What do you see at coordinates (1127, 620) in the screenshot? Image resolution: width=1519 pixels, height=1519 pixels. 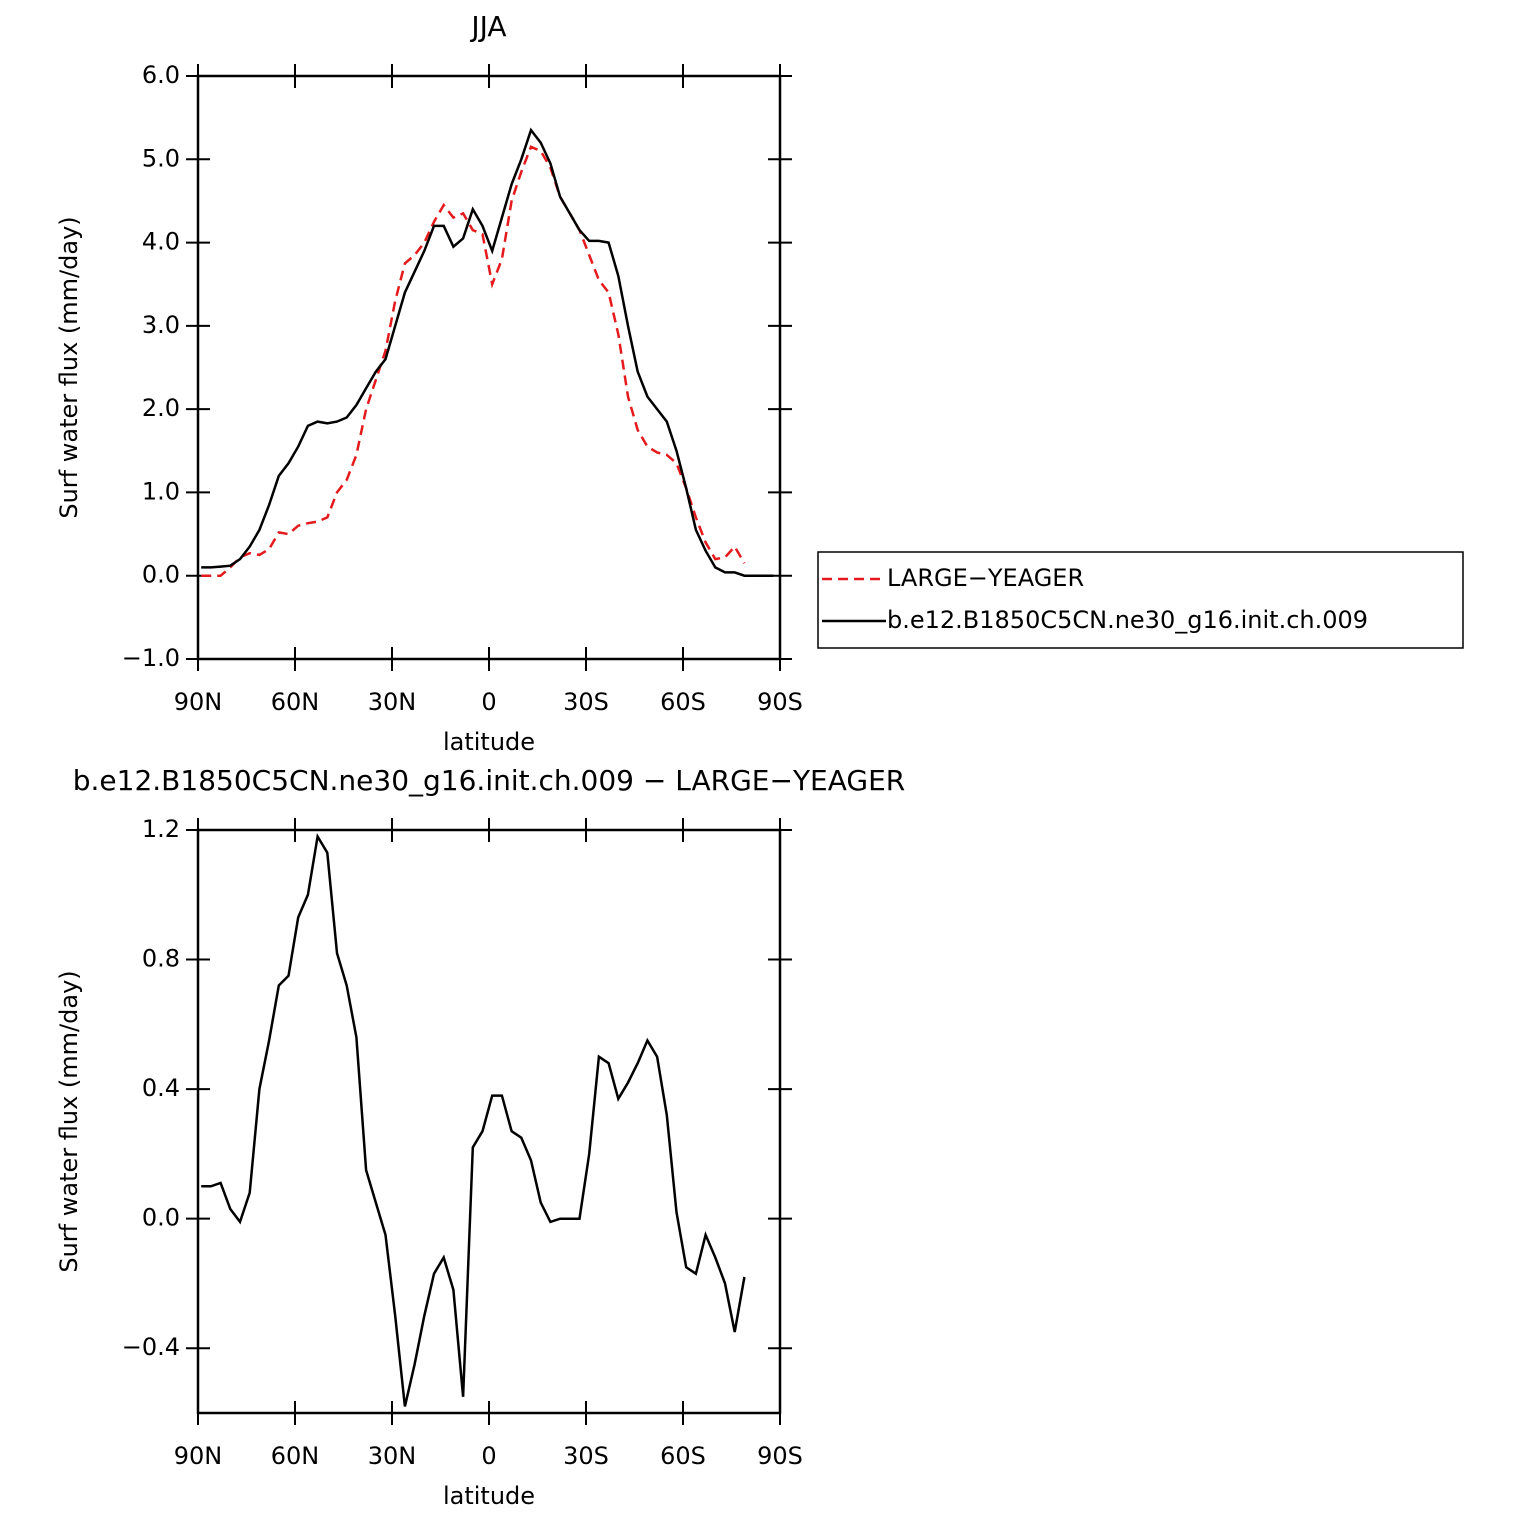 I see `legend-label: b.e12.B1850C5CN.ne30_g16.init.ch.009` at bounding box center [1127, 620].